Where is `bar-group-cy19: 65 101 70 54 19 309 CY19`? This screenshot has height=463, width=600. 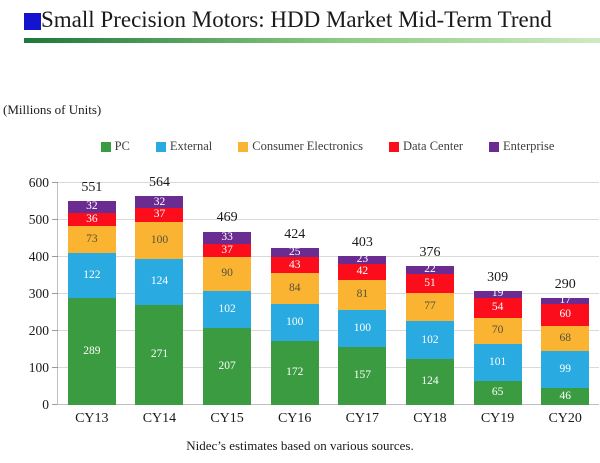 bar-group-cy19: 65 101 70 54 19 309 CY19 is located at coordinates (497, 304).